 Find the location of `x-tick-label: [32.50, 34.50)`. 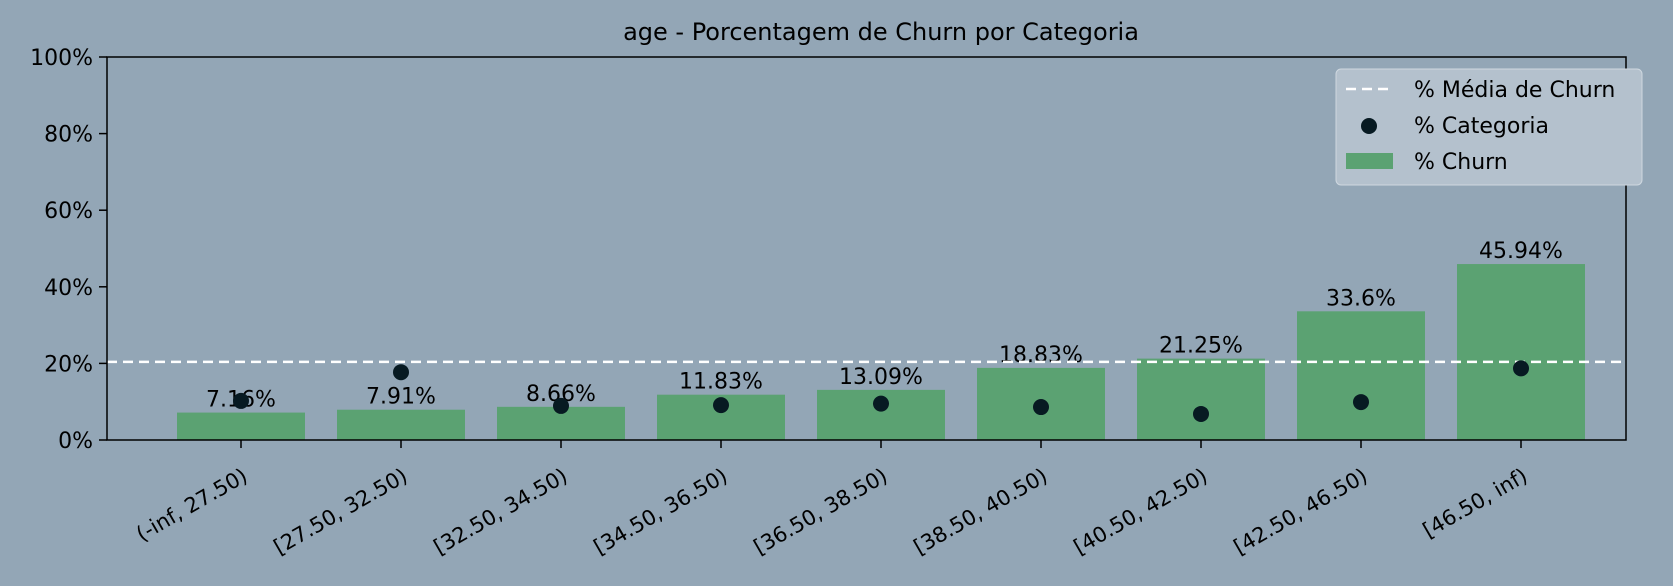

x-tick-label: [32.50, 34.50) is located at coordinates (501, 512).